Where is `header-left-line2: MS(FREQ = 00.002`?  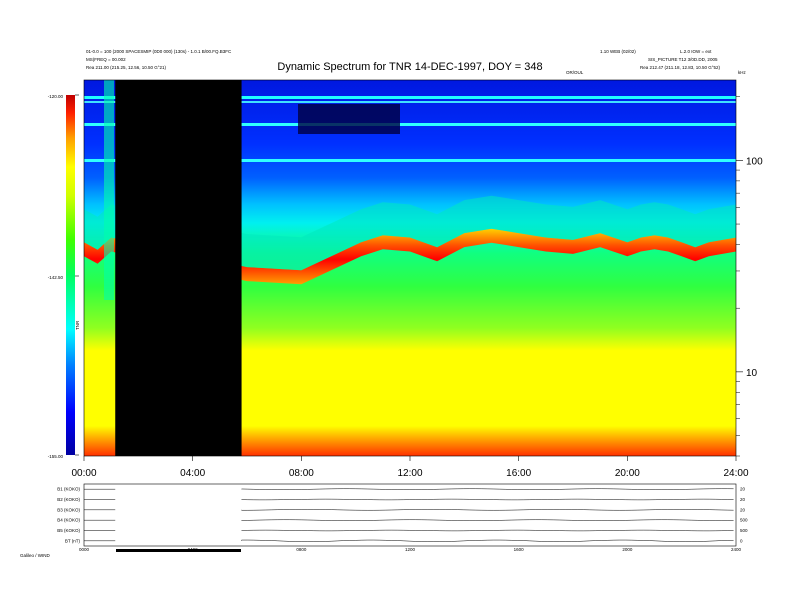 header-left-line2: MS(FREQ = 00.002 is located at coordinates (106, 59).